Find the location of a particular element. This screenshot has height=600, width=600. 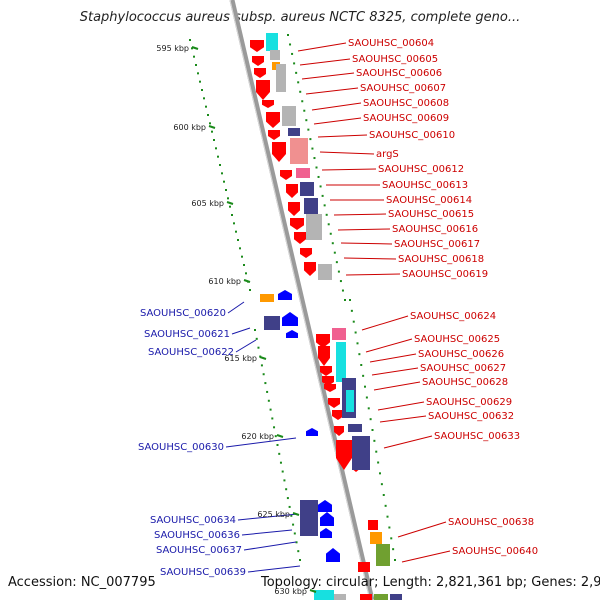

reverse-gene-label: SAOUHSC_00620 is located at coordinates (183, 313).